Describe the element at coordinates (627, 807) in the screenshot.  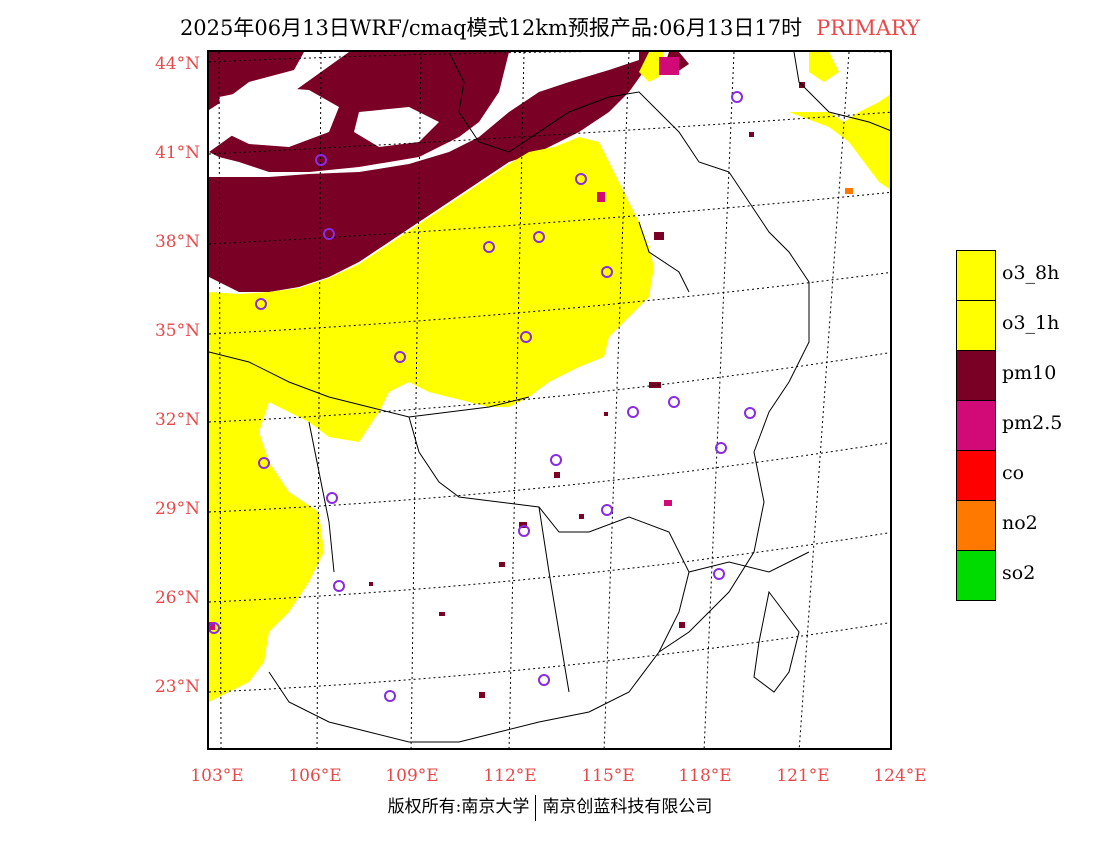
I see `copyright-right: 南京创蓝科技有限公司` at that location.